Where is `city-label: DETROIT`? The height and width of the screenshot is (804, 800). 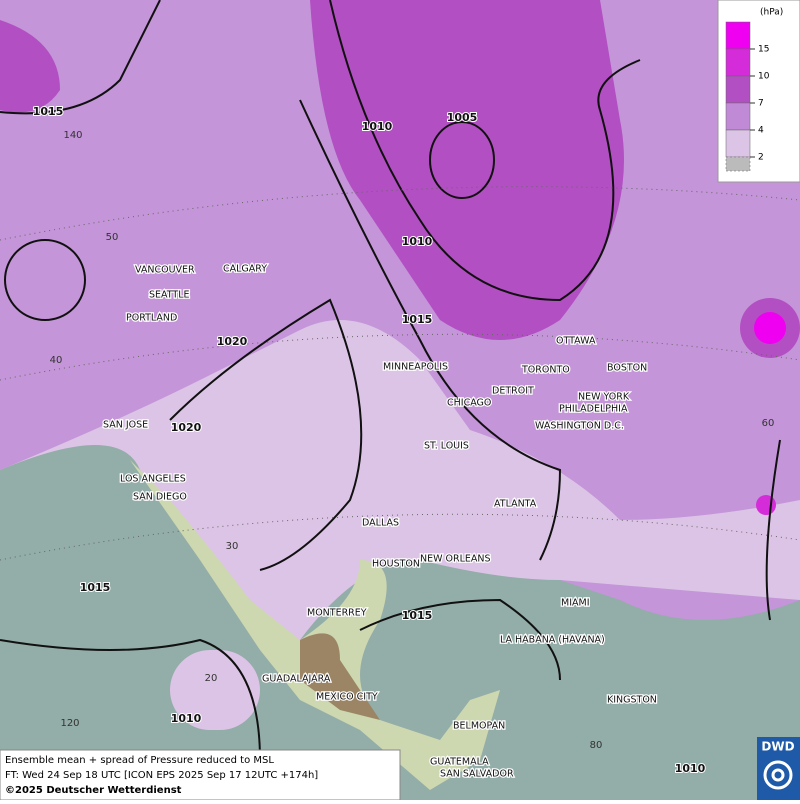
city-label: DETROIT is located at coordinates (513, 391).